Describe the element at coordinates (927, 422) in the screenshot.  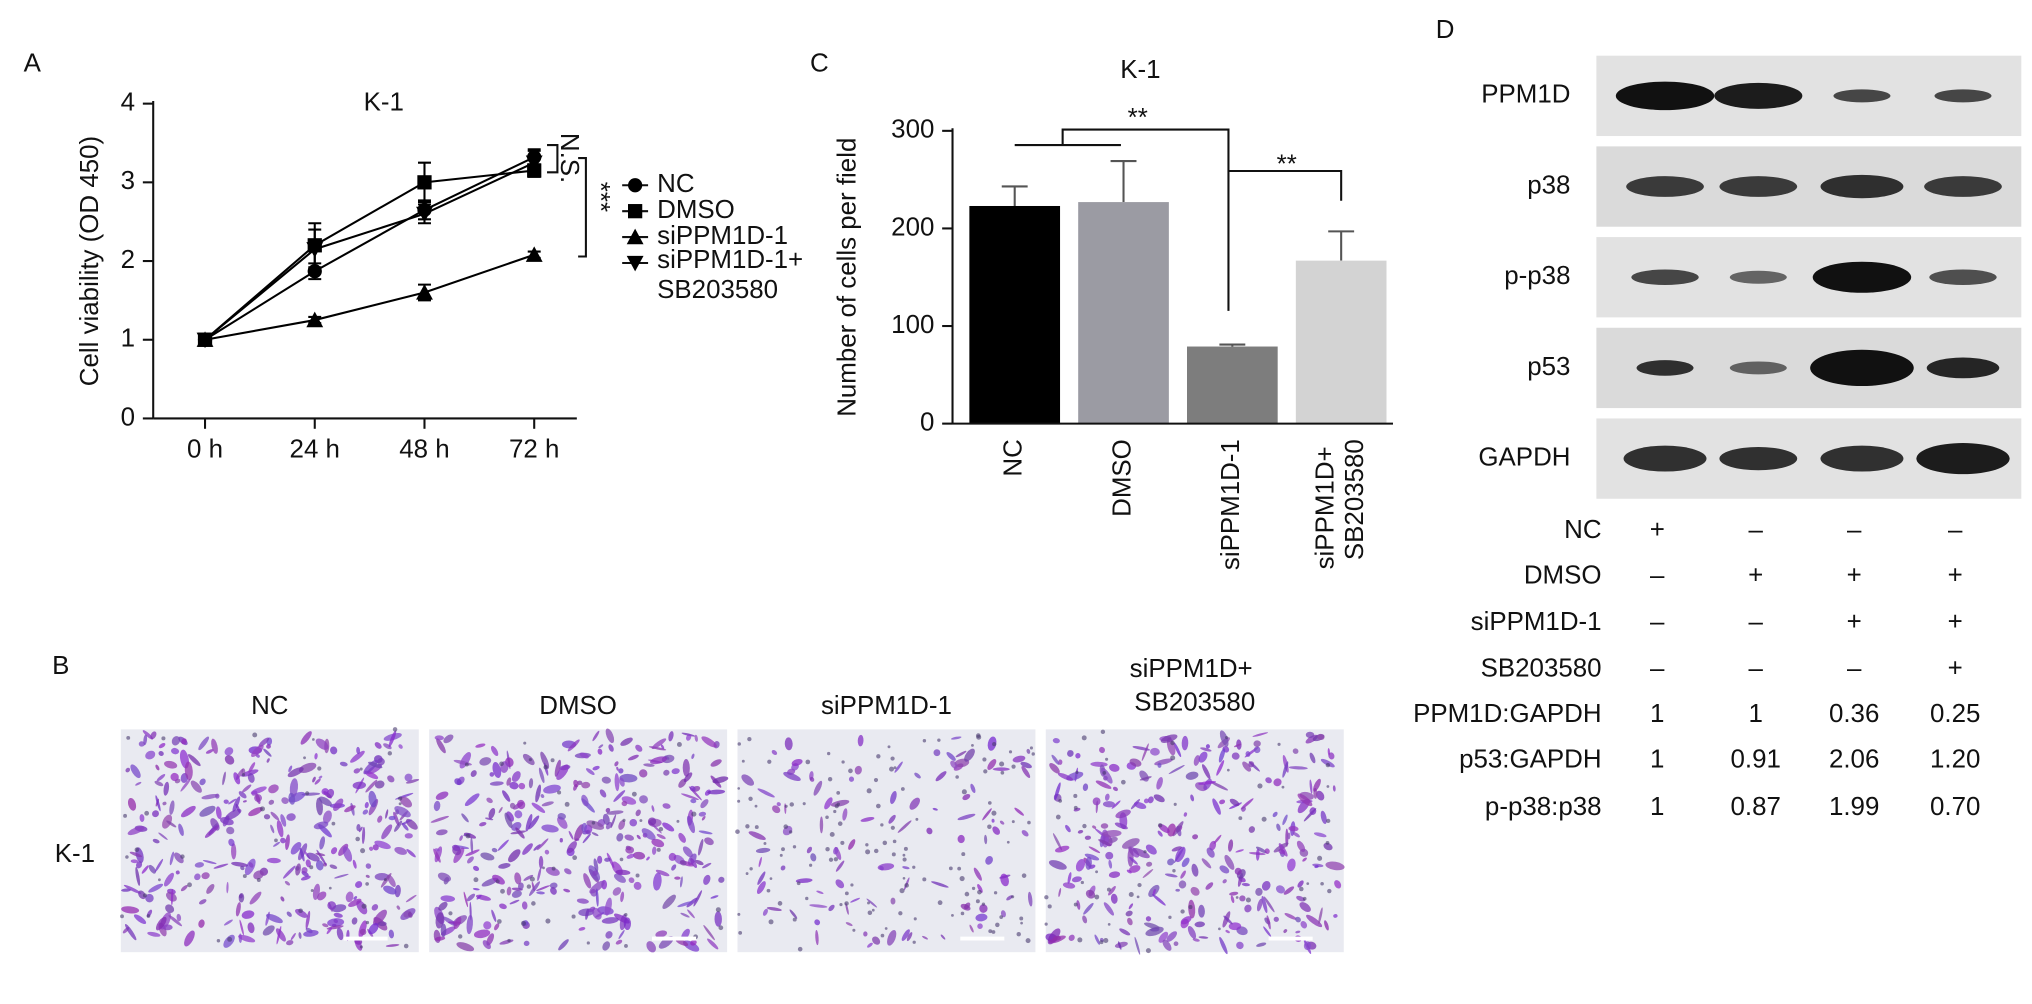
I see `y-tick-label: 0` at that location.